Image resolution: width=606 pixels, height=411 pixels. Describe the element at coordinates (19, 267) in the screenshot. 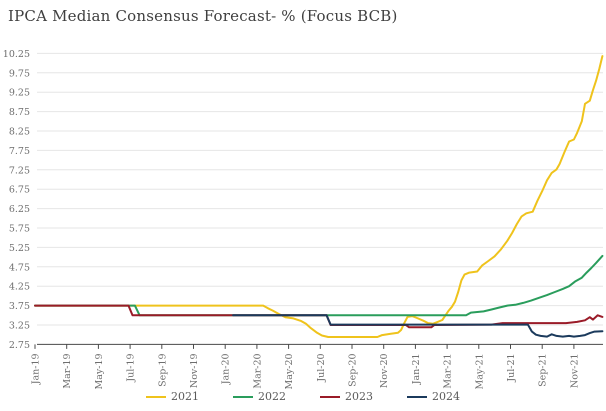

I see `y-tick-label: 4.75` at that location.